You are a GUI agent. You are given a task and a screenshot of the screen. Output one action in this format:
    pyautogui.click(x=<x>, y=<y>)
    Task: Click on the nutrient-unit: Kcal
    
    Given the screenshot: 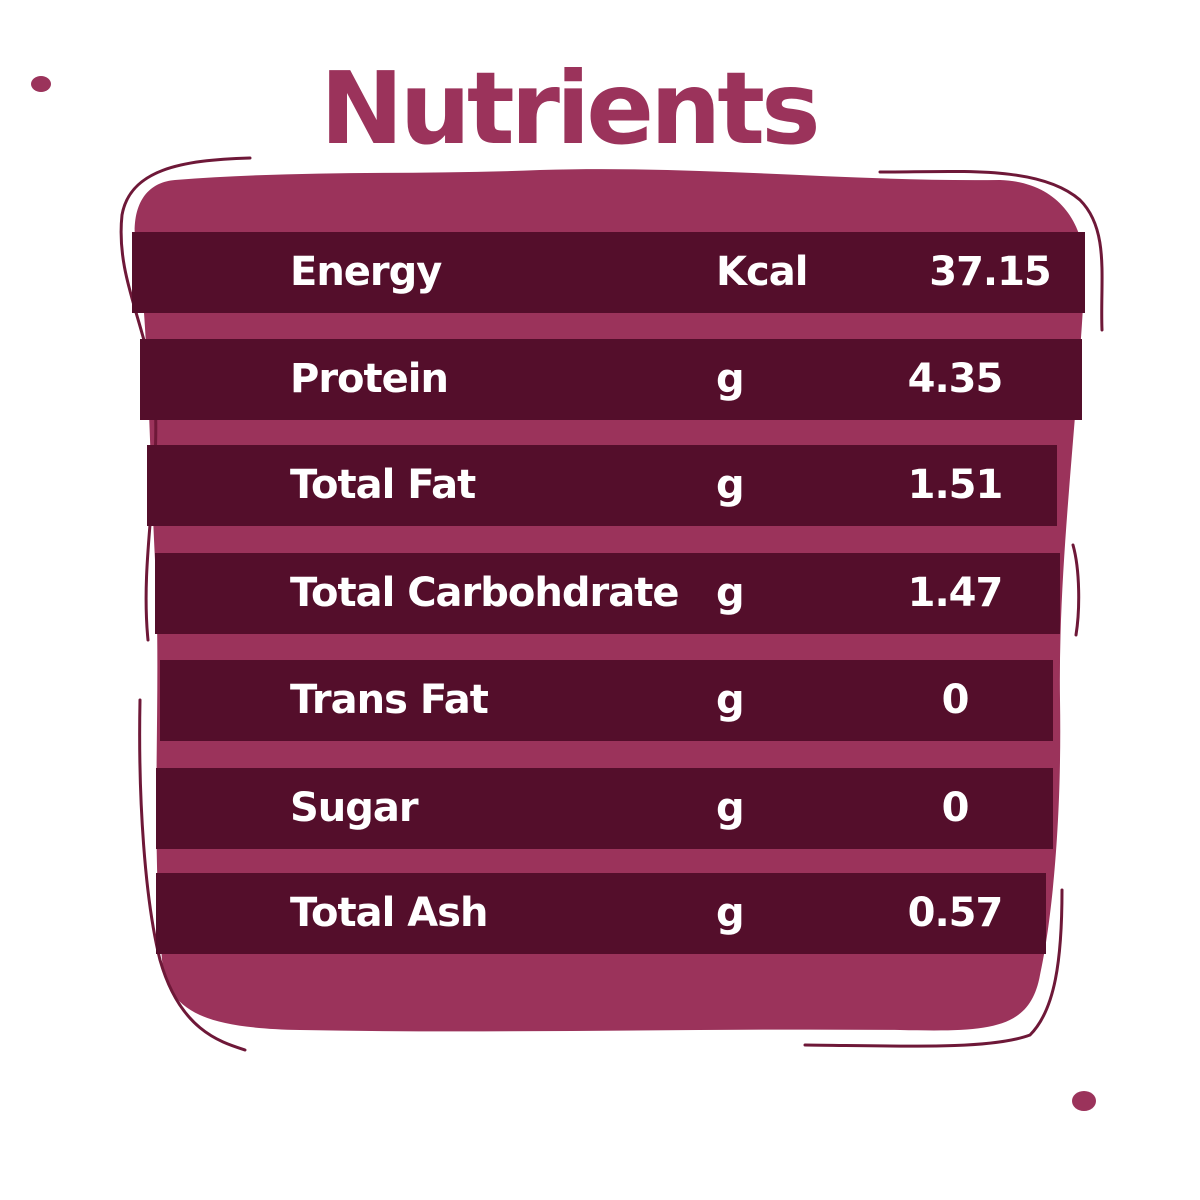 What is the action you would take?
    pyautogui.click(x=762, y=272)
    